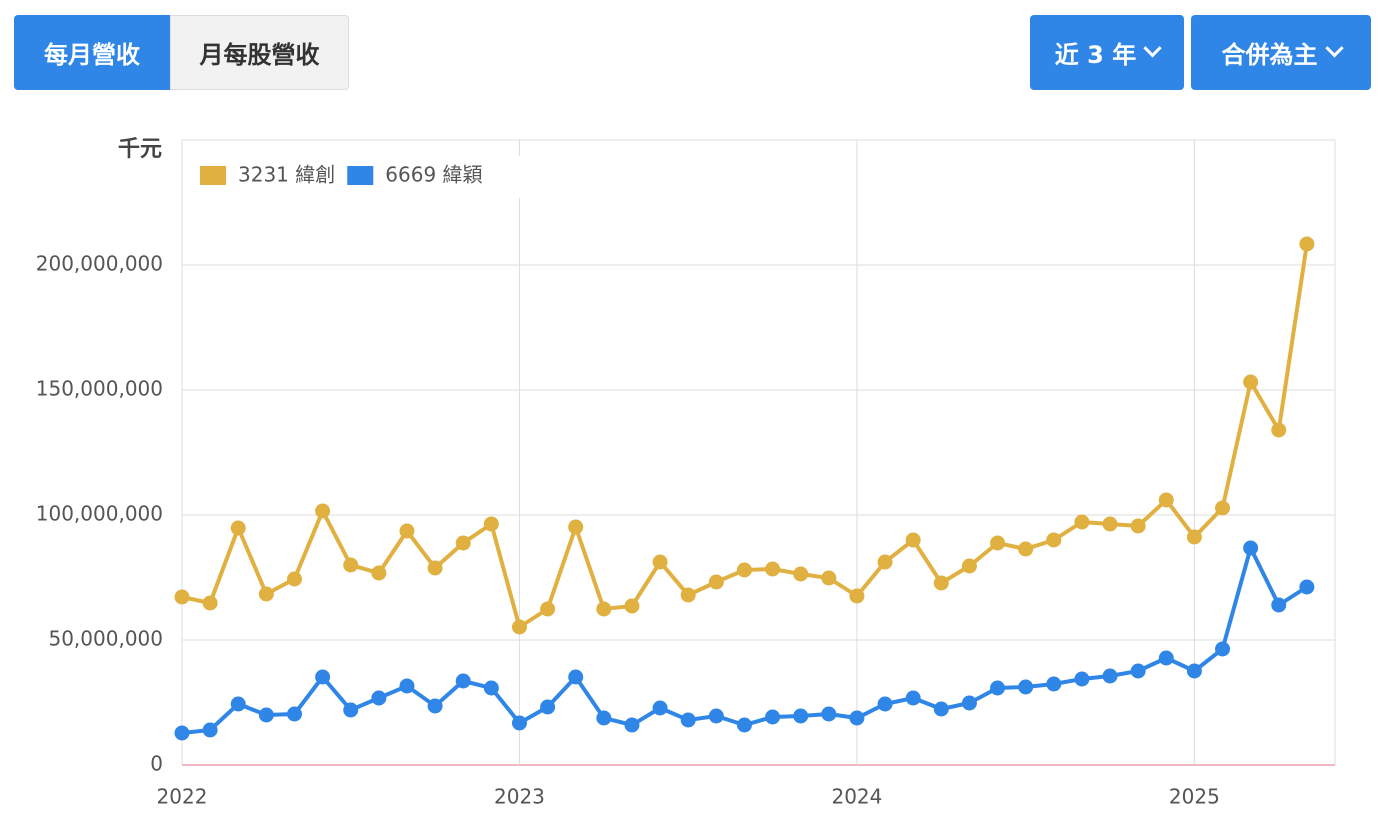 The height and width of the screenshot is (830, 1388). I want to click on x-tick-label: 2025, so click(1194, 797).